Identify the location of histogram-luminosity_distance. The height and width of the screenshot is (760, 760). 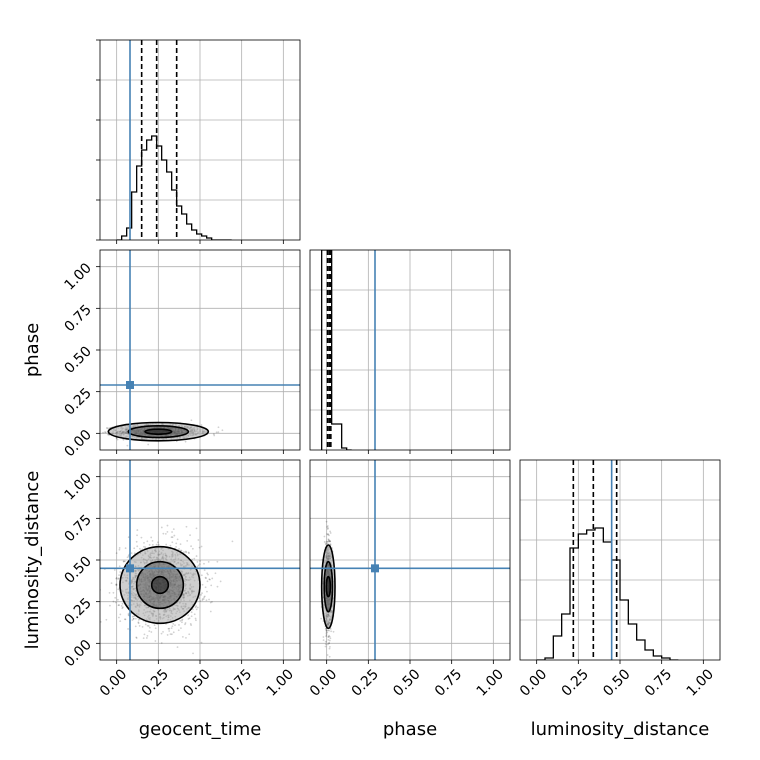
(607, 593).